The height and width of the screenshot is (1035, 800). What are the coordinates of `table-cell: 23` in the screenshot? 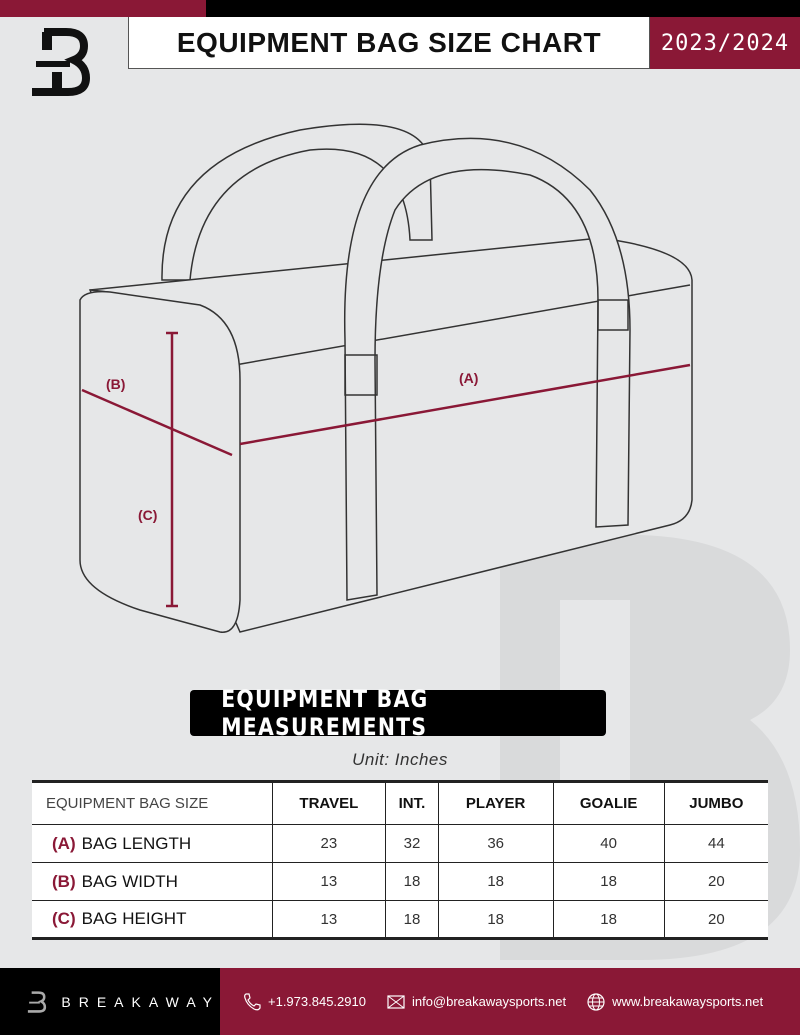 It's located at (329, 843).